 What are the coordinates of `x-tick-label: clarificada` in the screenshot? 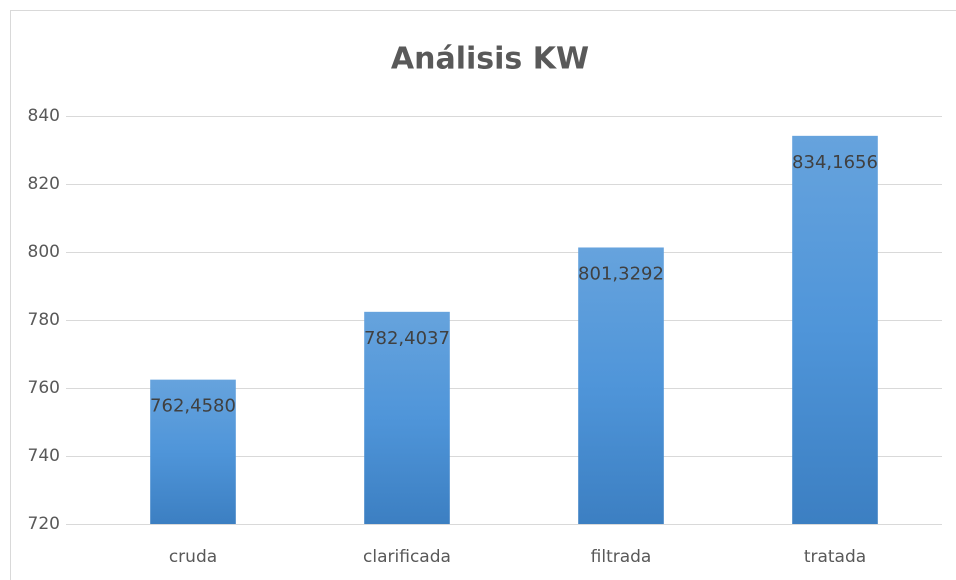 It's located at (407, 557).